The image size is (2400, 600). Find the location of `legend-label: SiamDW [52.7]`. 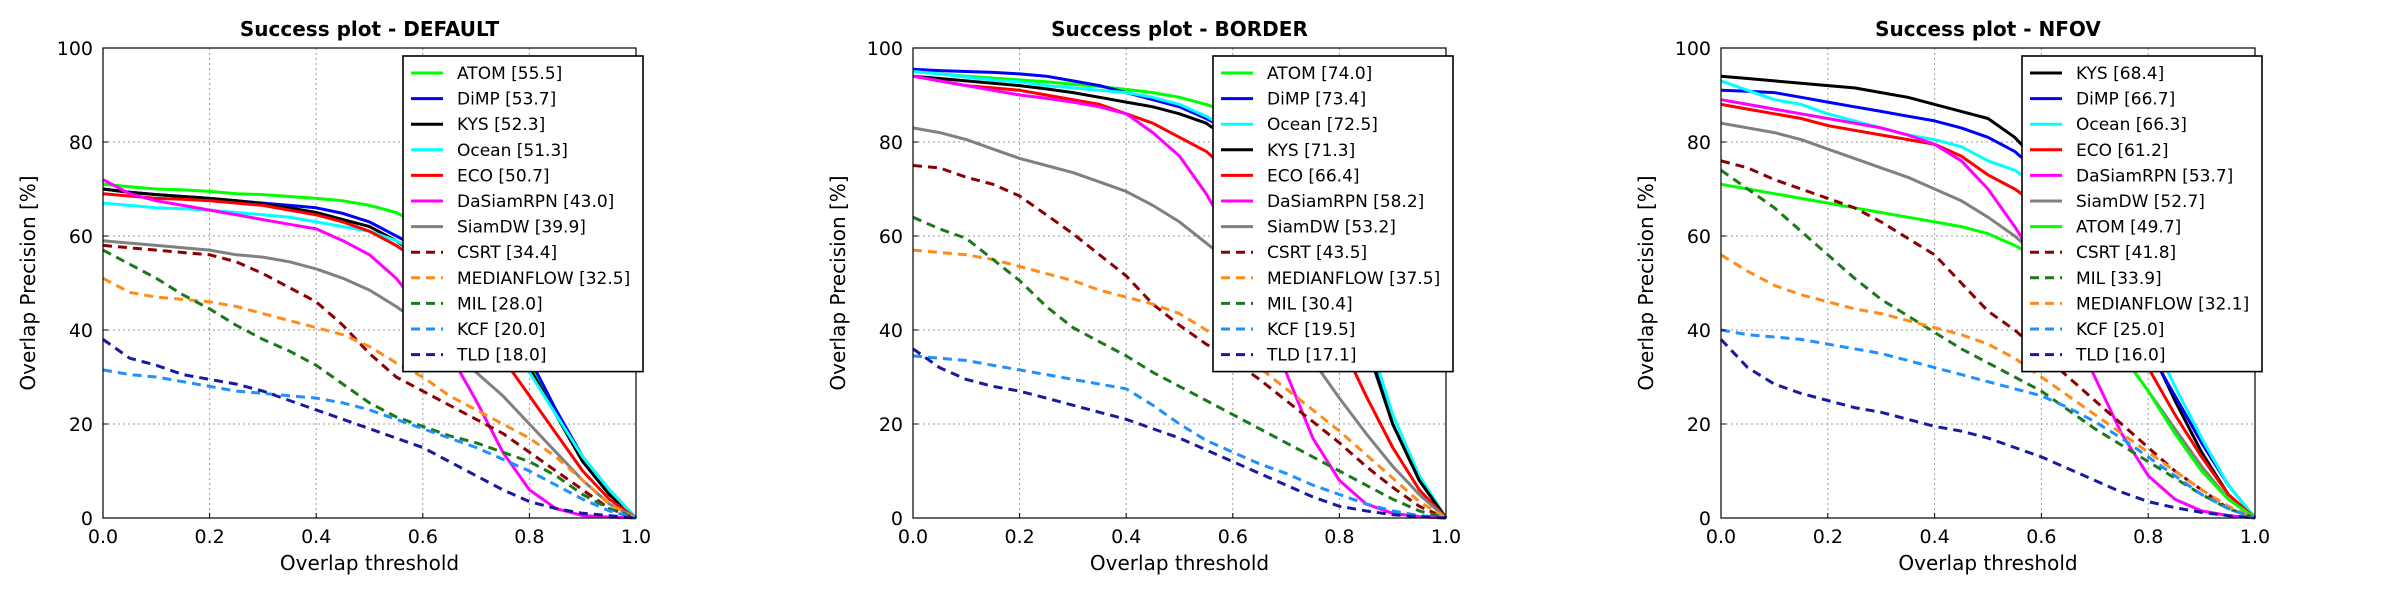

legend-label: SiamDW [52.7] is located at coordinates (2140, 202).